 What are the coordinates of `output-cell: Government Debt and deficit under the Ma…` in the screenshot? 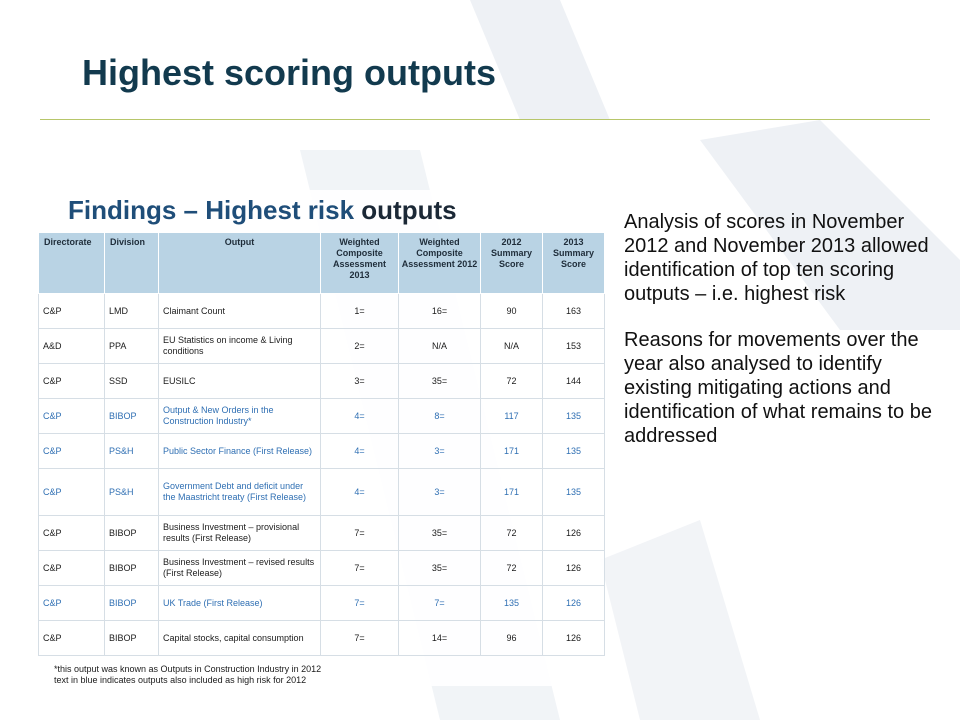 It's located at (239, 492).